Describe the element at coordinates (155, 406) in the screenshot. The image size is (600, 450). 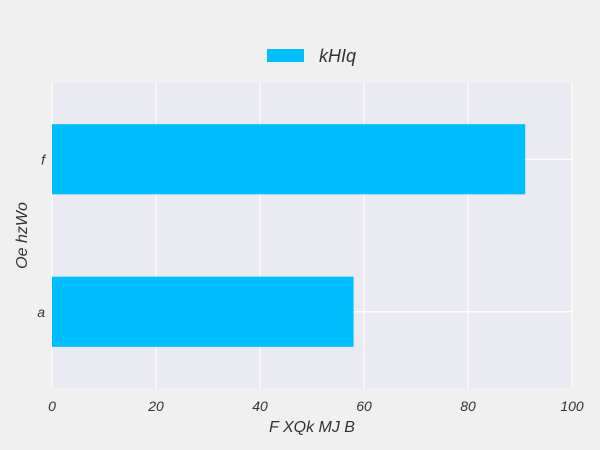
I see `x-tick-label: 20` at that location.